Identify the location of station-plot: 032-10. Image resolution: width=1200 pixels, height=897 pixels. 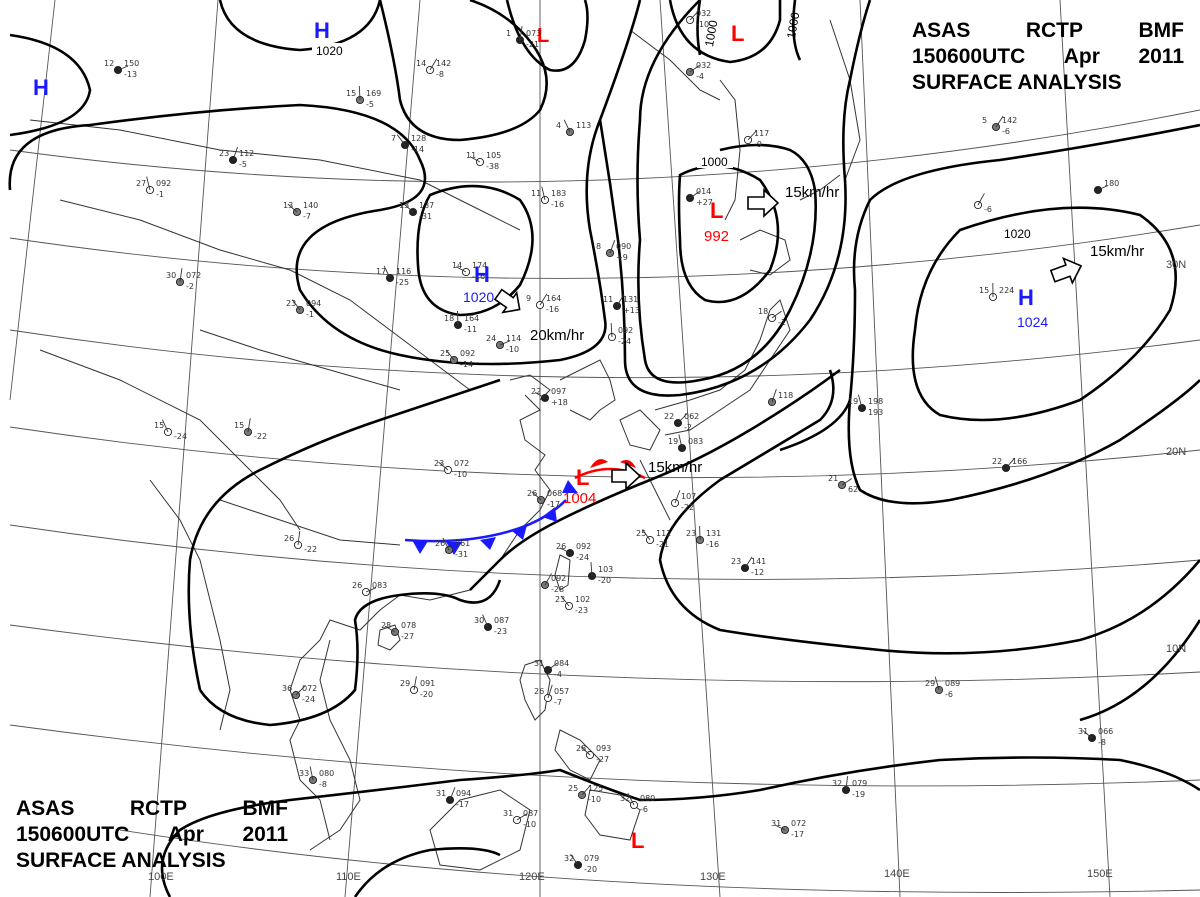
(698, 19).